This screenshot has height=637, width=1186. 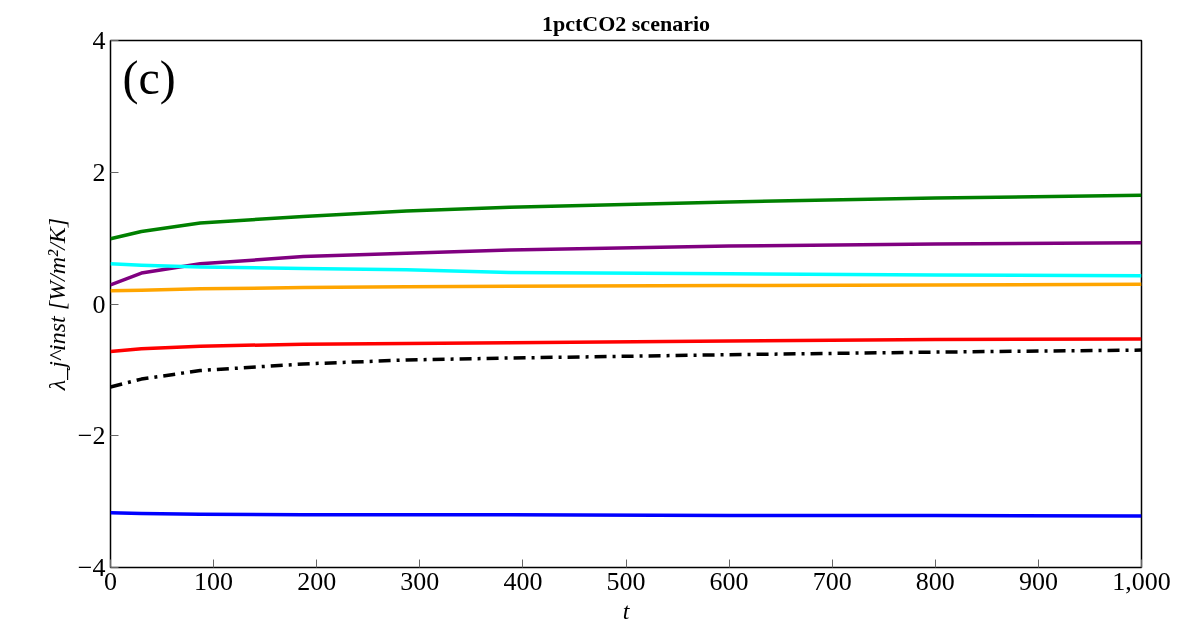 What do you see at coordinates (523, 581) in the screenshot?
I see `x-tick-label: 400` at bounding box center [523, 581].